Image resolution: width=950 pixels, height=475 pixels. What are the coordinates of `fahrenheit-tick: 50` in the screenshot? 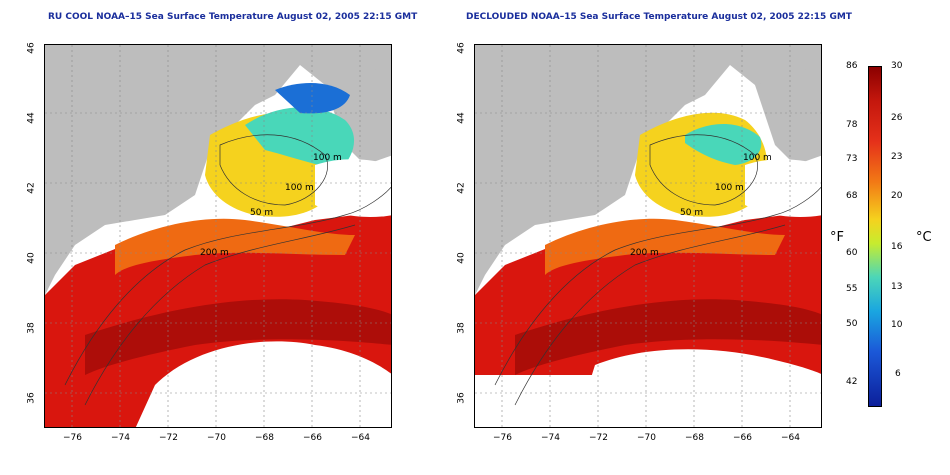 It's located at (852, 324).